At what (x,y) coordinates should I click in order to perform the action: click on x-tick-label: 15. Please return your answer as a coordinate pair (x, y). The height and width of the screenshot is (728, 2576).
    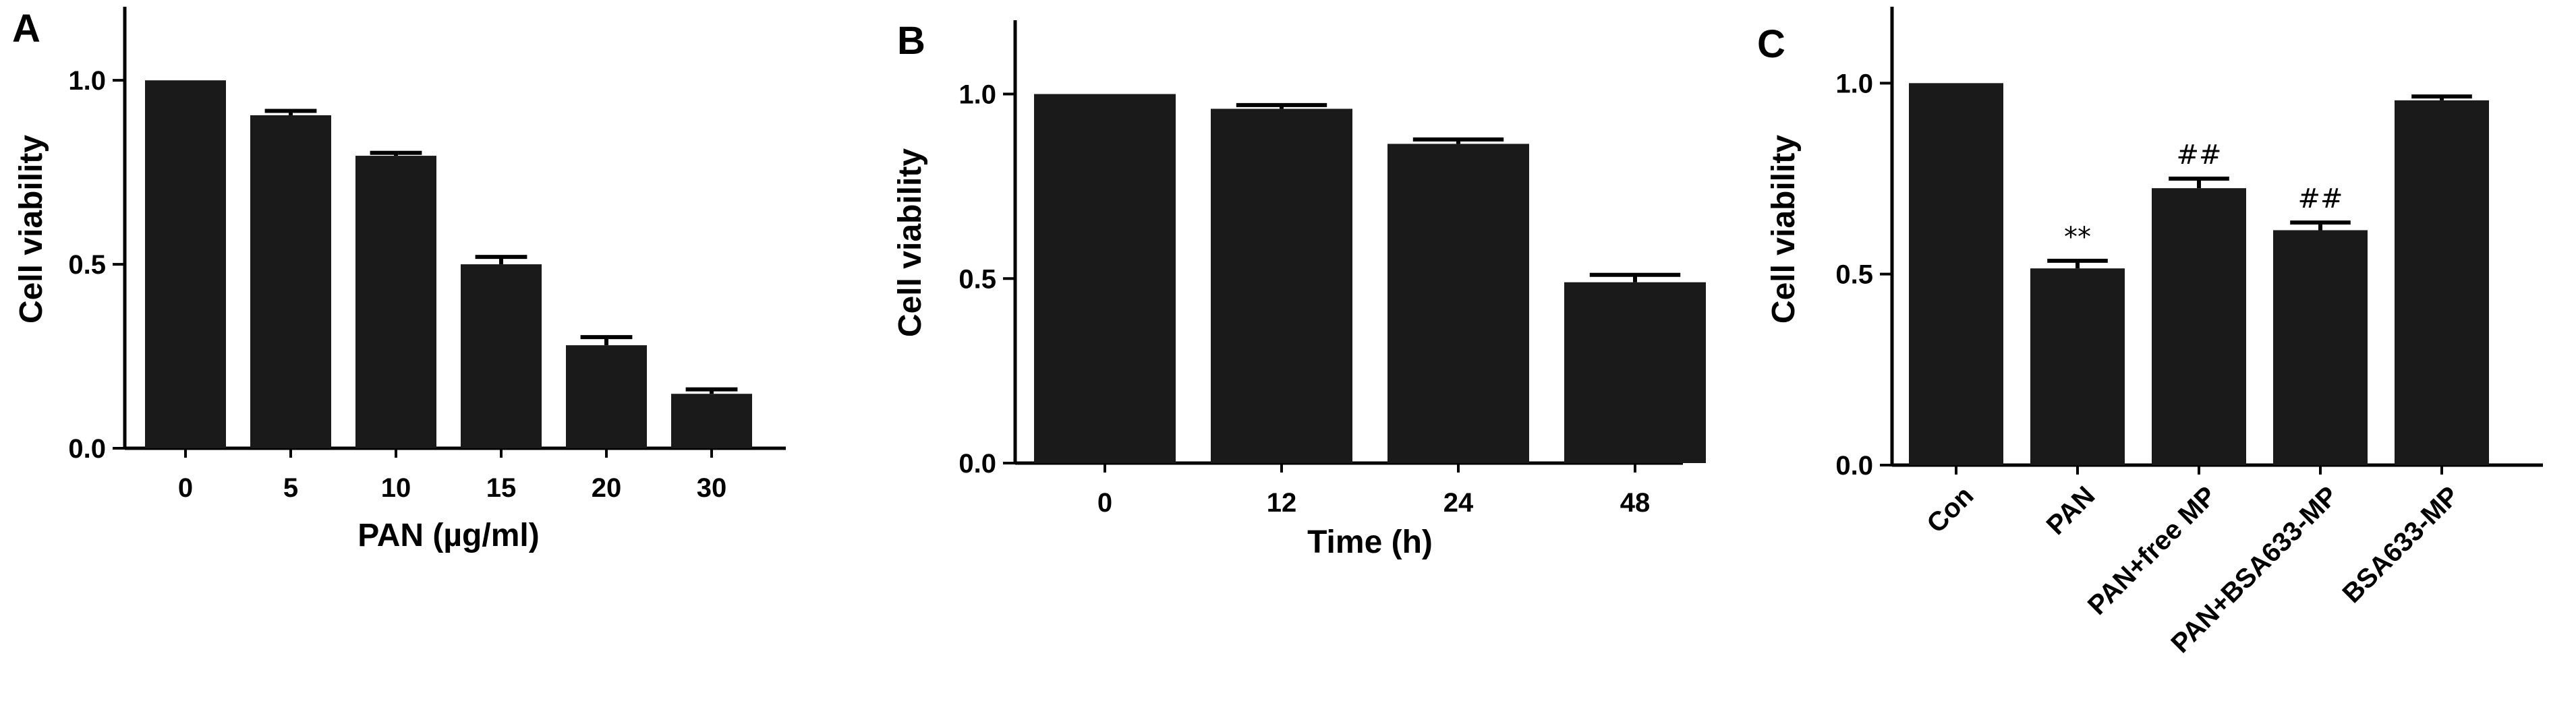
    Looking at the image, I should click on (501, 488).